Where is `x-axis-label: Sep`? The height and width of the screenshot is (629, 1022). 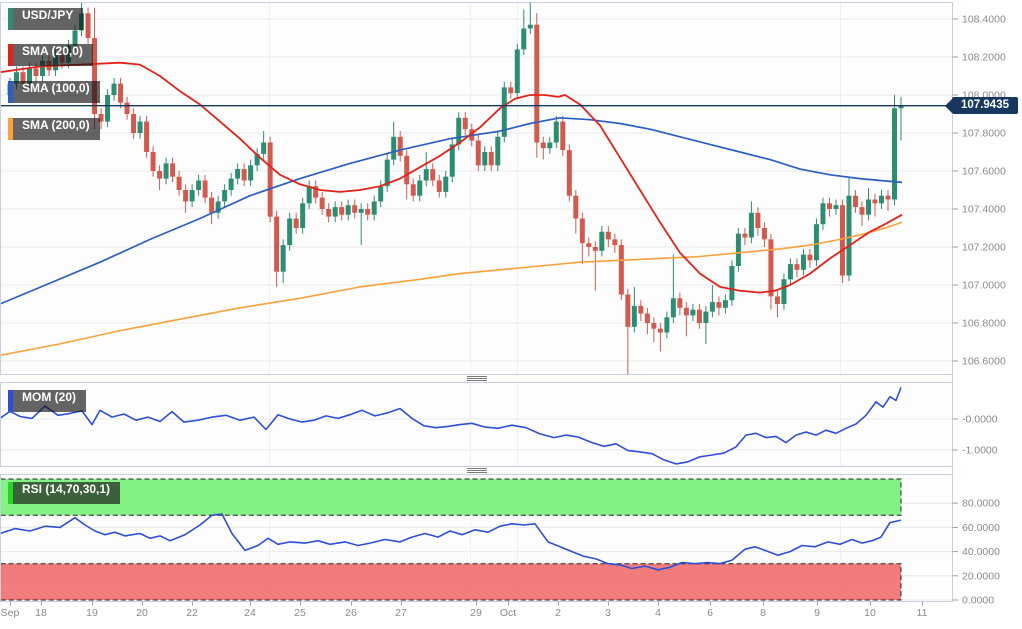 x-axis-label: Sep is located at coordinates (10, 613).